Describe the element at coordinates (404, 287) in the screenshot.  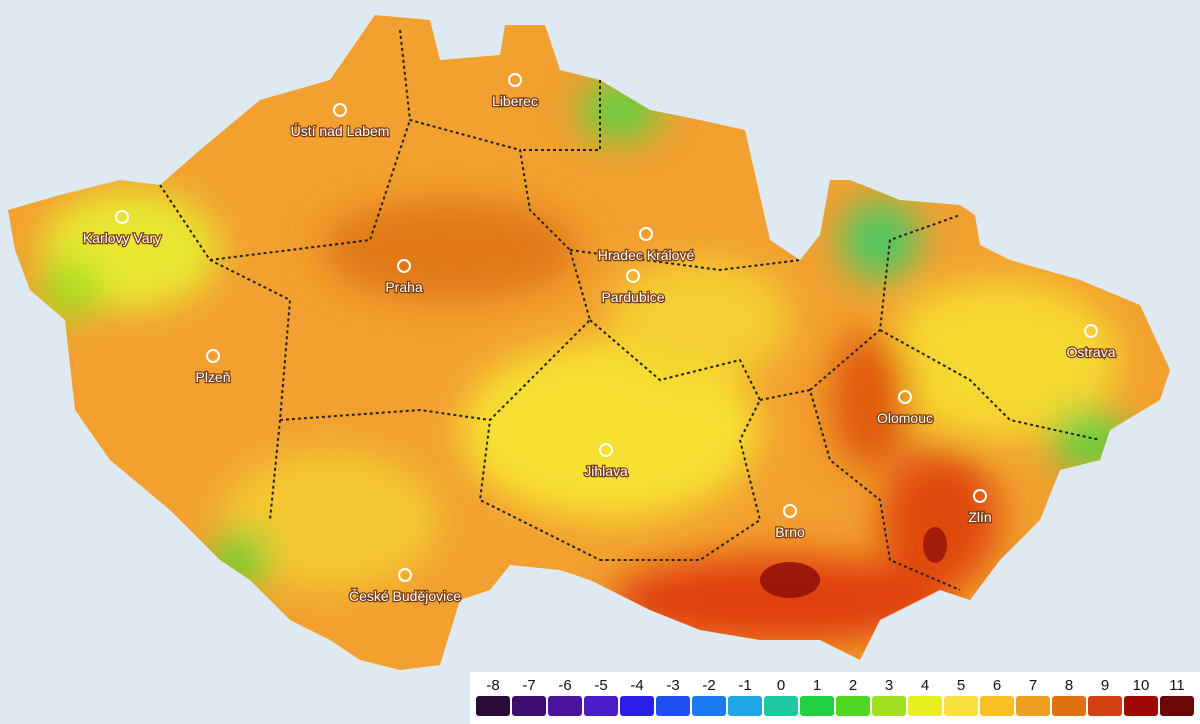
I see `city-label: Praha` at that location.